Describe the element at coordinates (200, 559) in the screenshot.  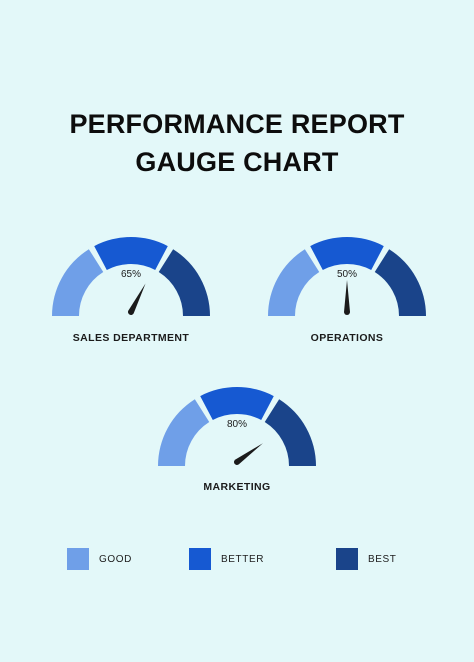
I see `legend-swatch-better` at that location.